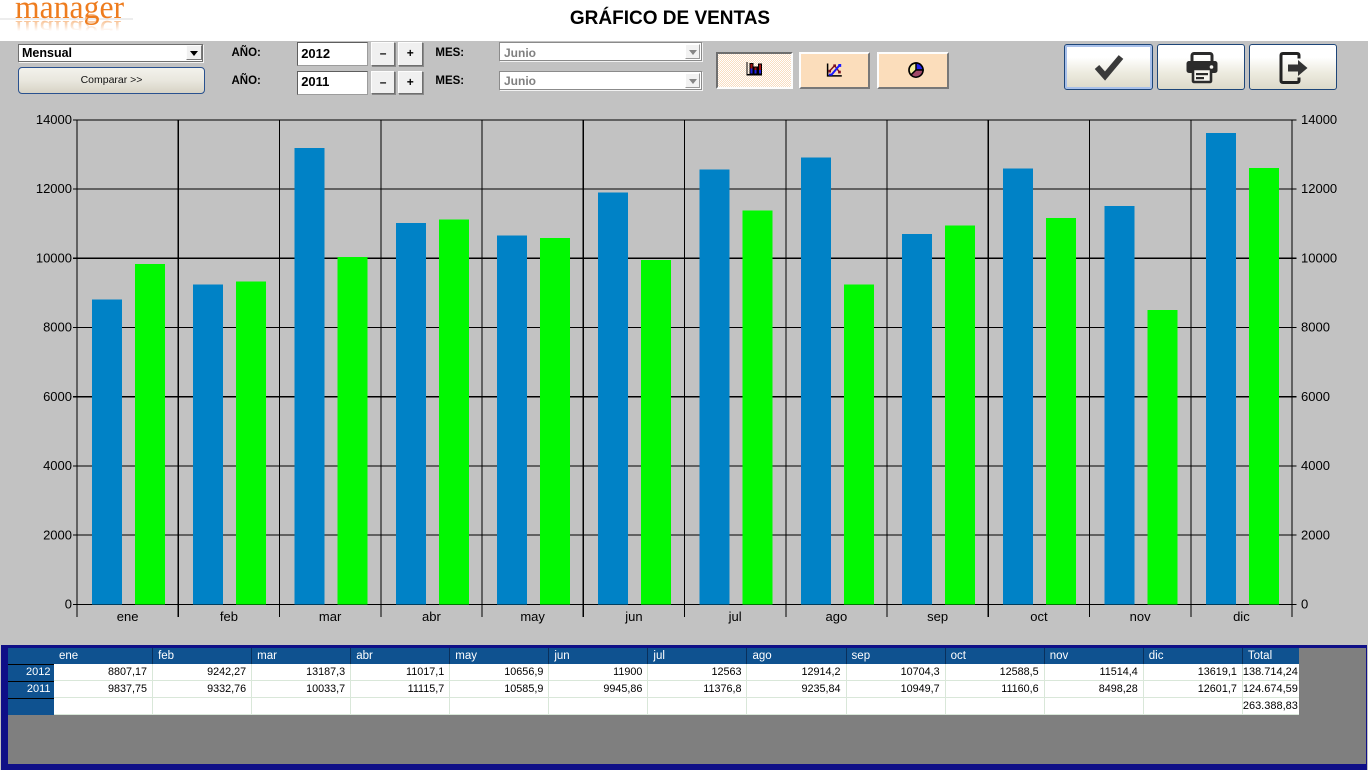  I want to click on svg-text: ene, so click(128, 616).